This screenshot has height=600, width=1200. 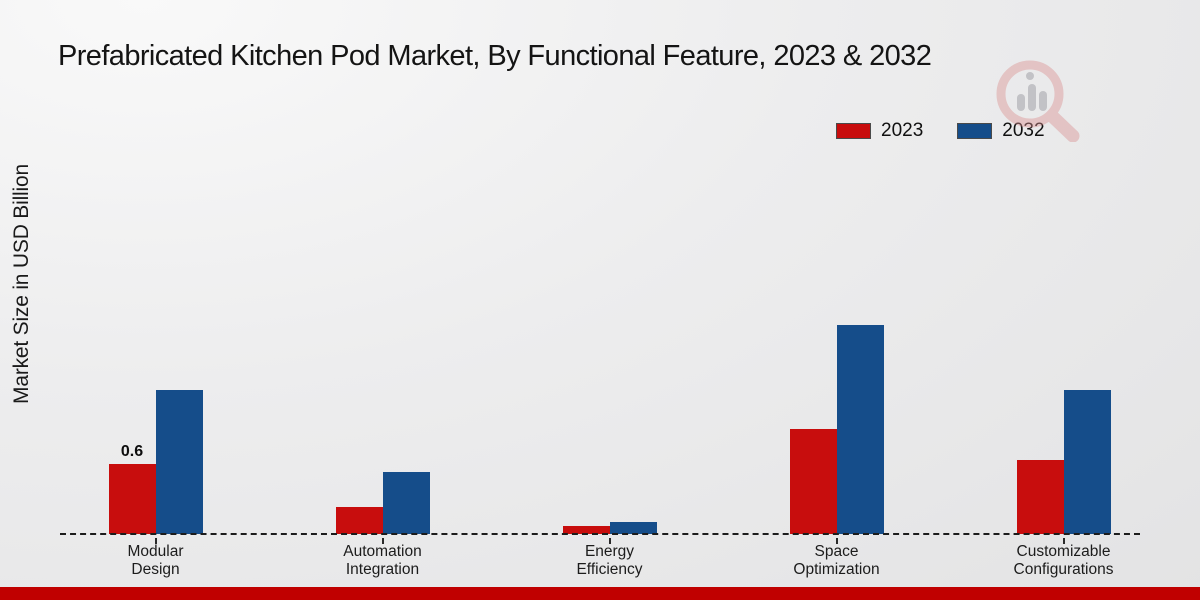 What do you see at coordinates (132, 488) in the screenshot?
I see `bar-2023: 0.6` at bounding box center [132, 488].